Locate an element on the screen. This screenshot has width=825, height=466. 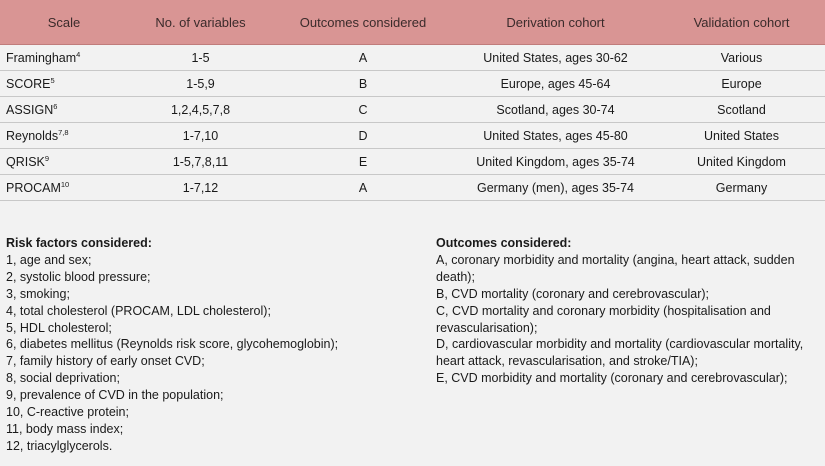
variables-cell: 1-5,7,8,11 is located at coordinates (200, 161).